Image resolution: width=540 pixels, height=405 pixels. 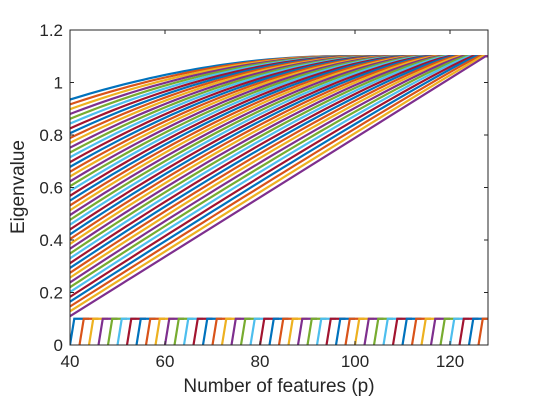 What do you see at coordinates (278, 386) in the screenshot?
I see `x-axis-label: Number of features (p)` at bounding box center [278, 386].